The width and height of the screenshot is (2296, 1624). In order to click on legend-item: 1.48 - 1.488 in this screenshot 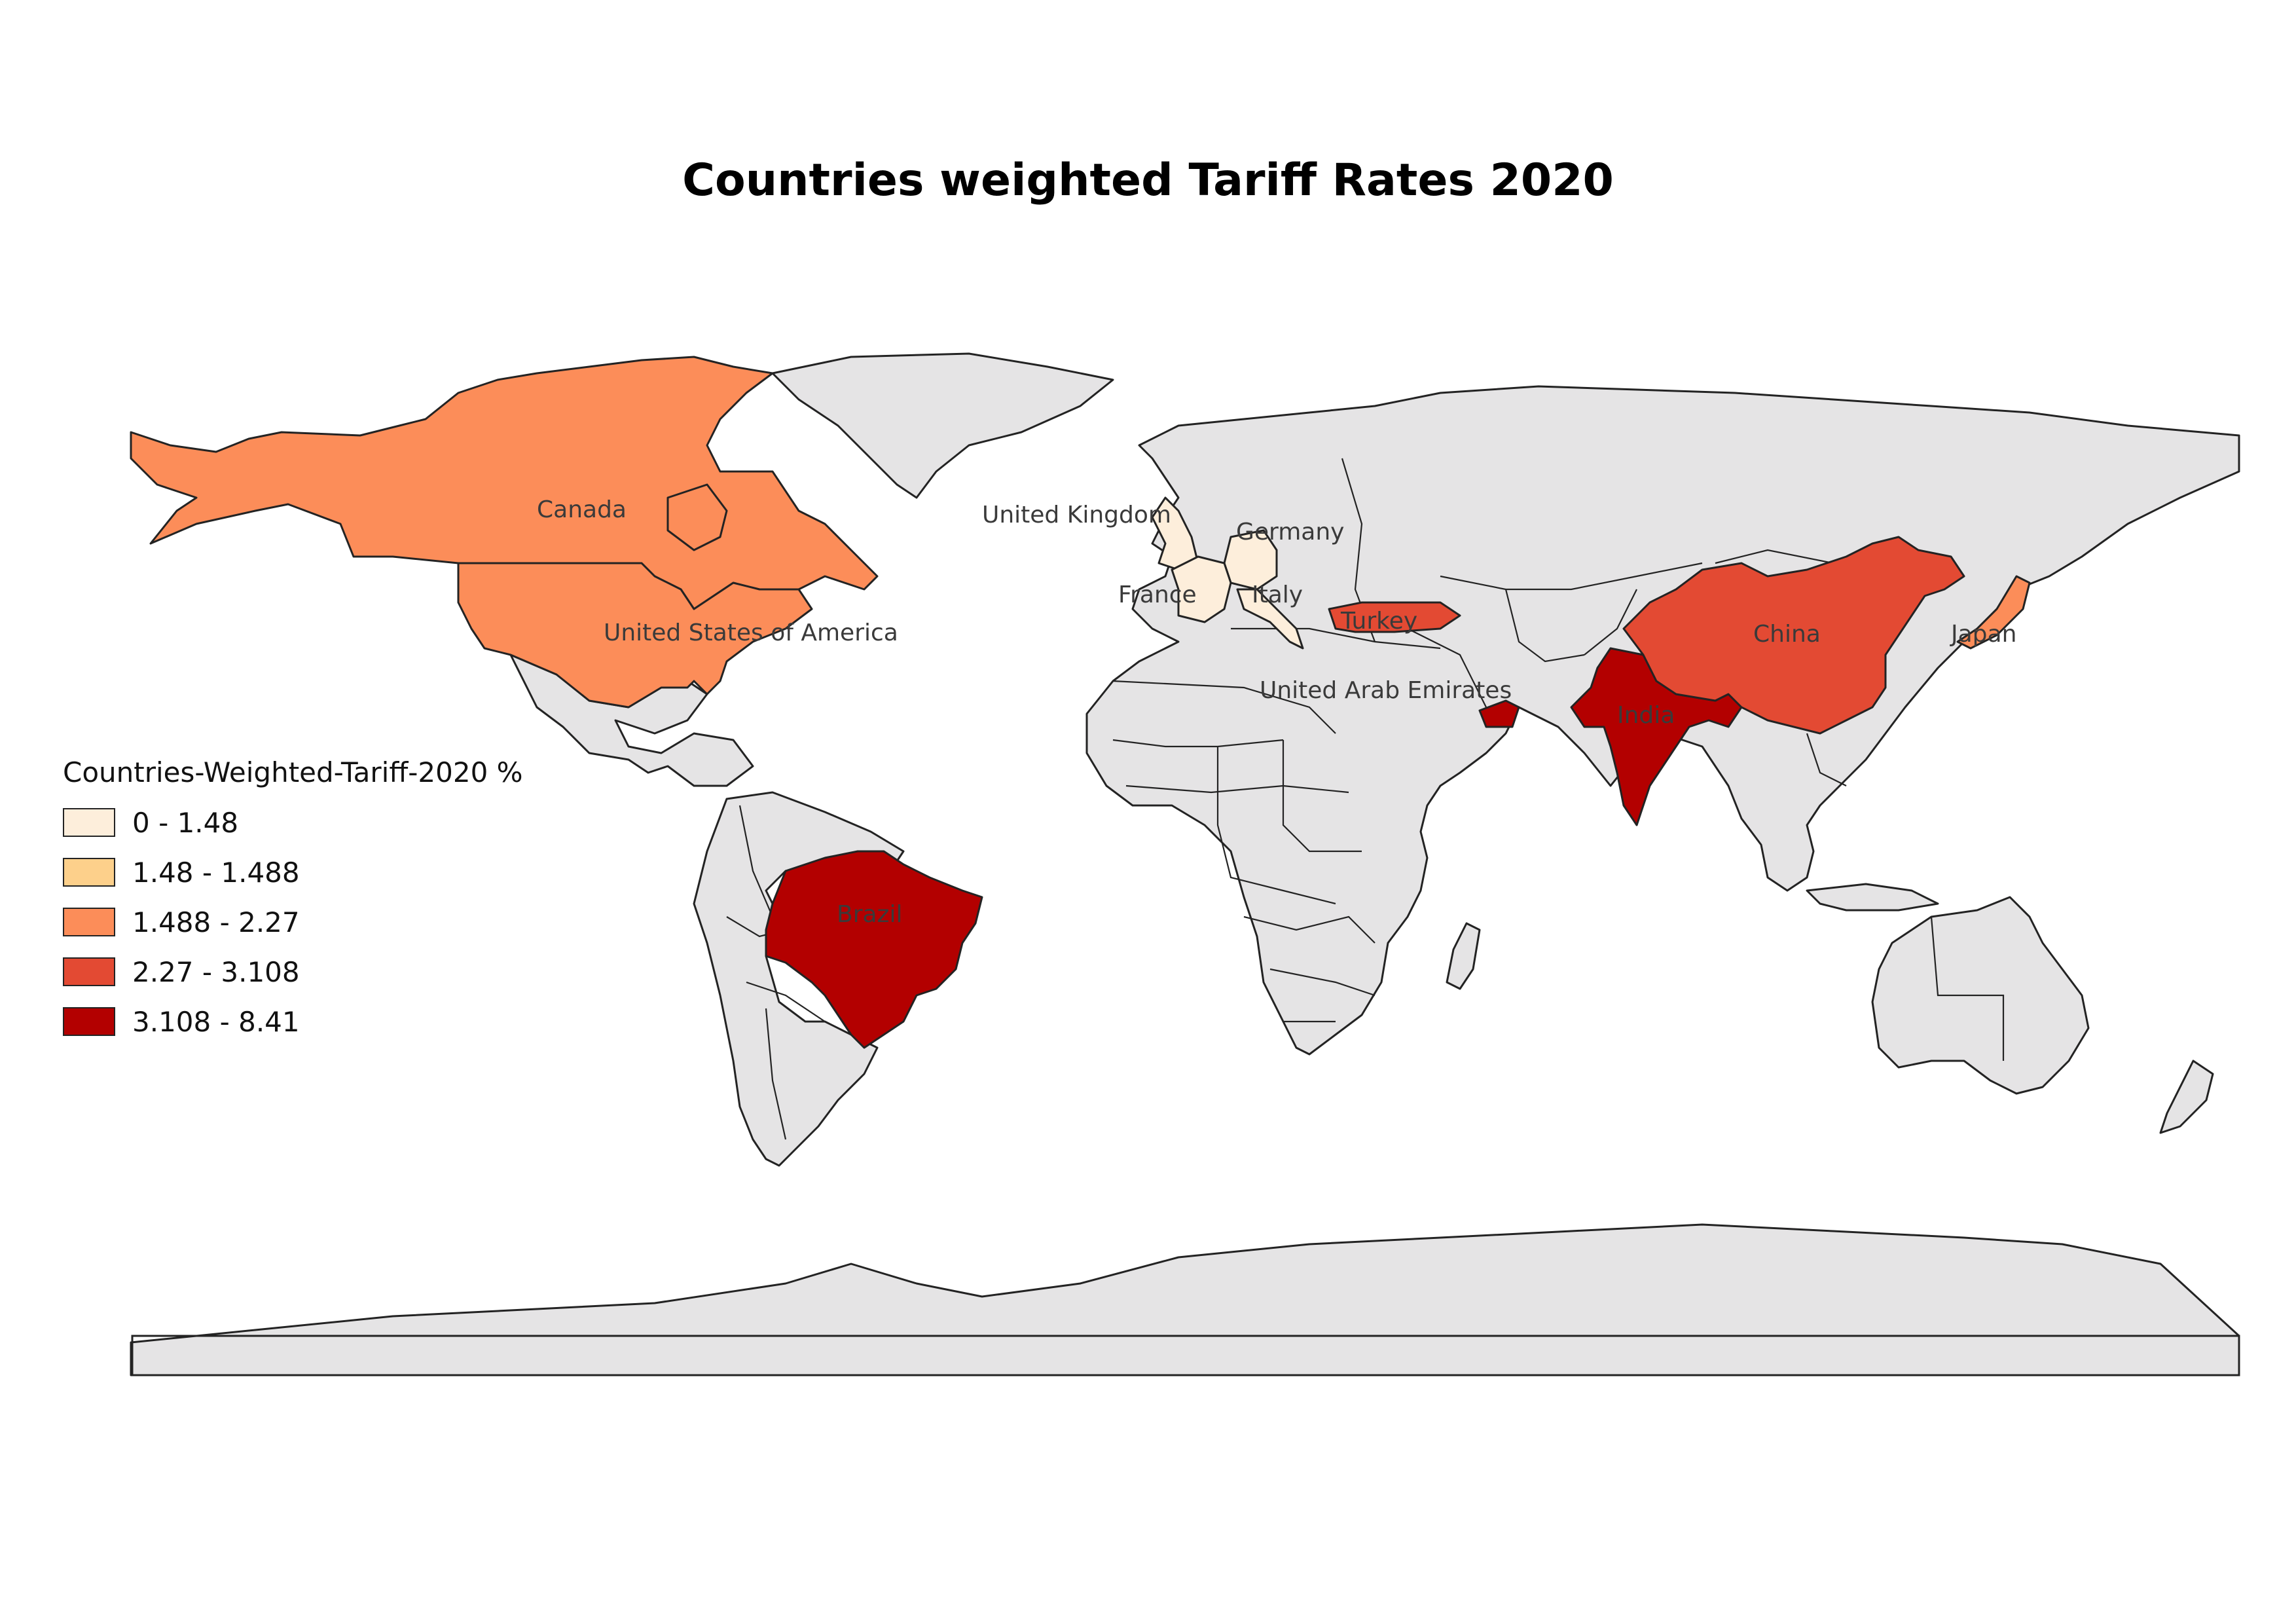, I will do `click(293, 872)`.